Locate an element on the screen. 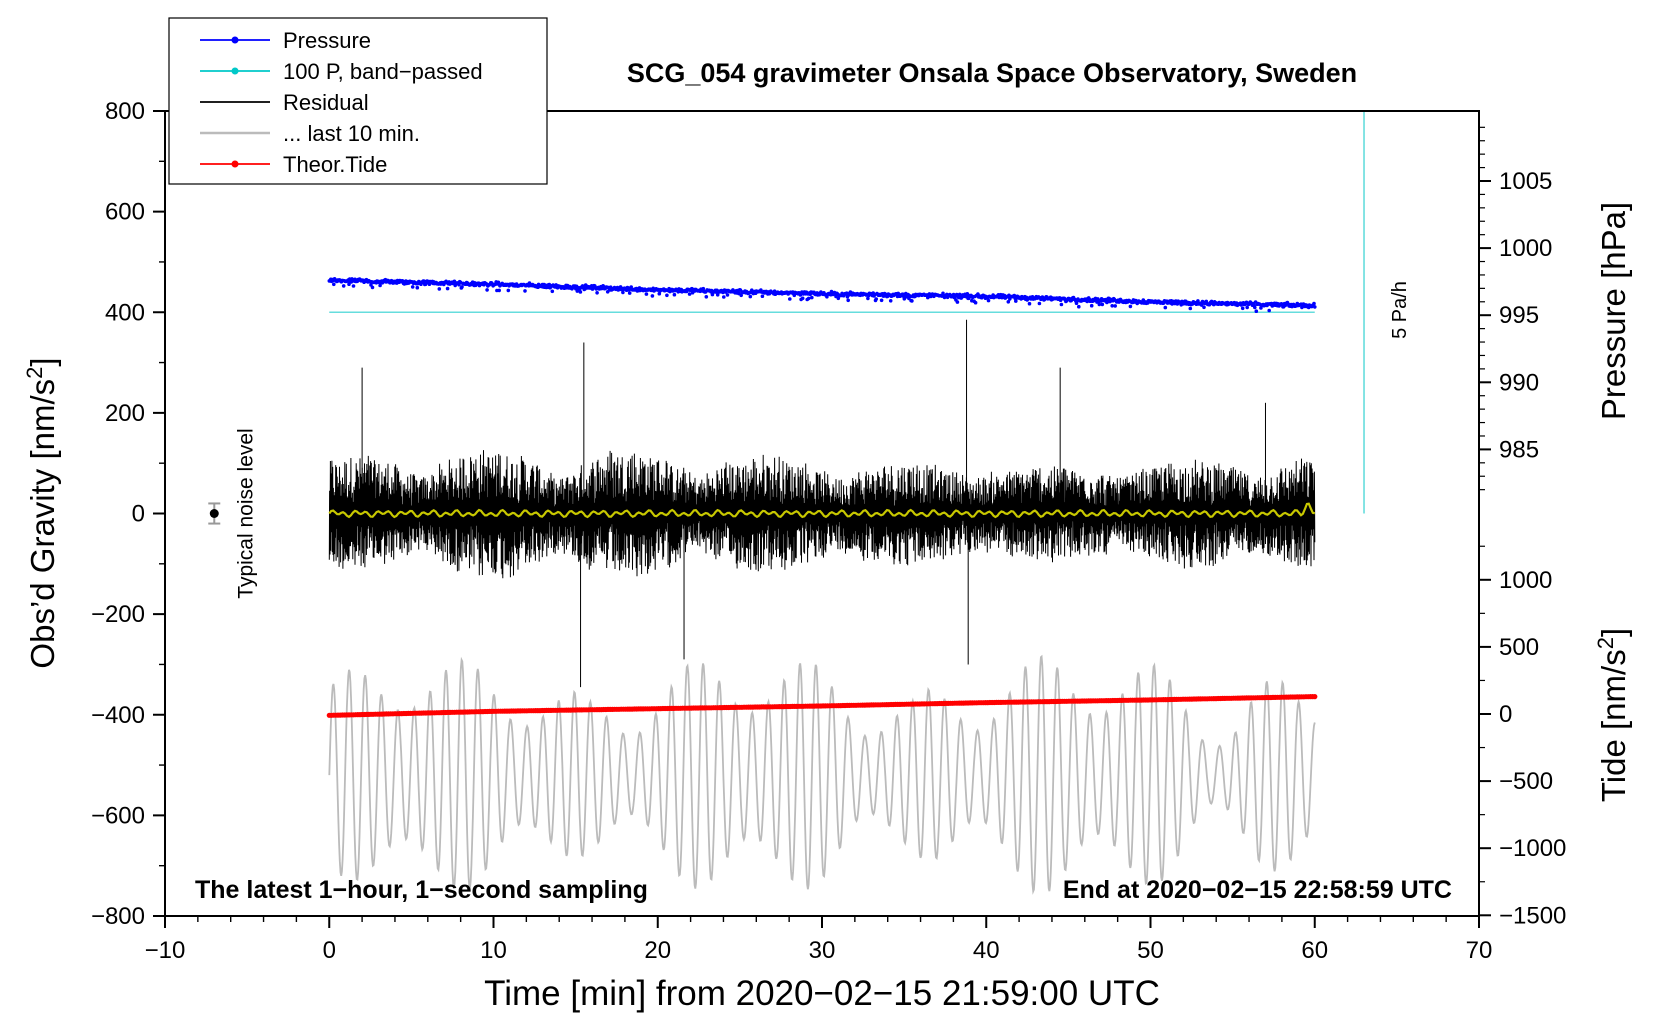 The height and width of the screenshot is (1020, 1660). y-tick-label: 0 is located at coordinates (138, 514).